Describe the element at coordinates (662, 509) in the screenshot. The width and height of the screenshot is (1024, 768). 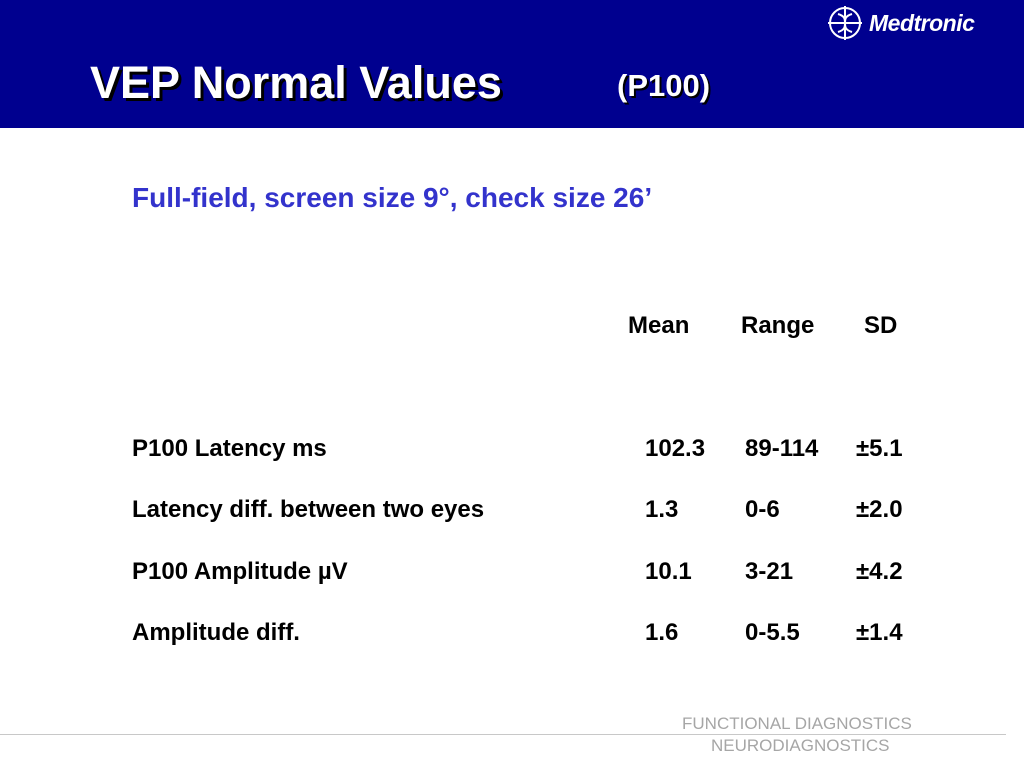
I see `row-mean: 1.3` at that location.